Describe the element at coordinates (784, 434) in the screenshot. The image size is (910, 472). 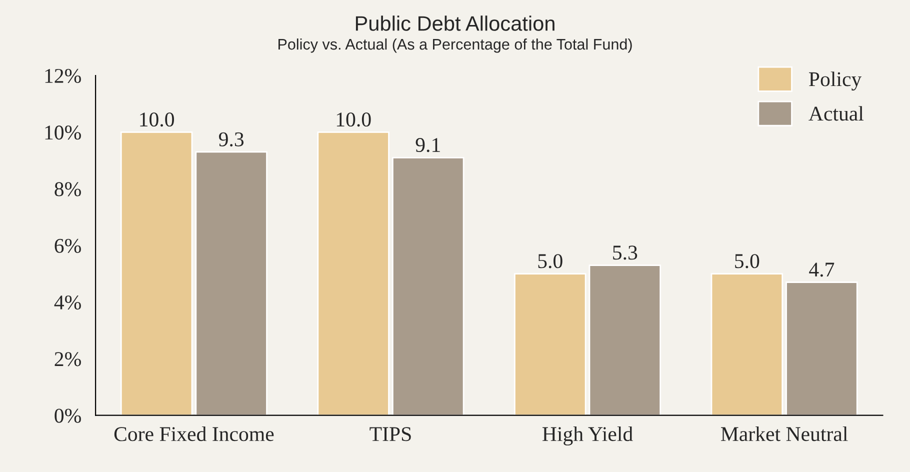
I see `x-tick-label: Market Neutral` at that location.